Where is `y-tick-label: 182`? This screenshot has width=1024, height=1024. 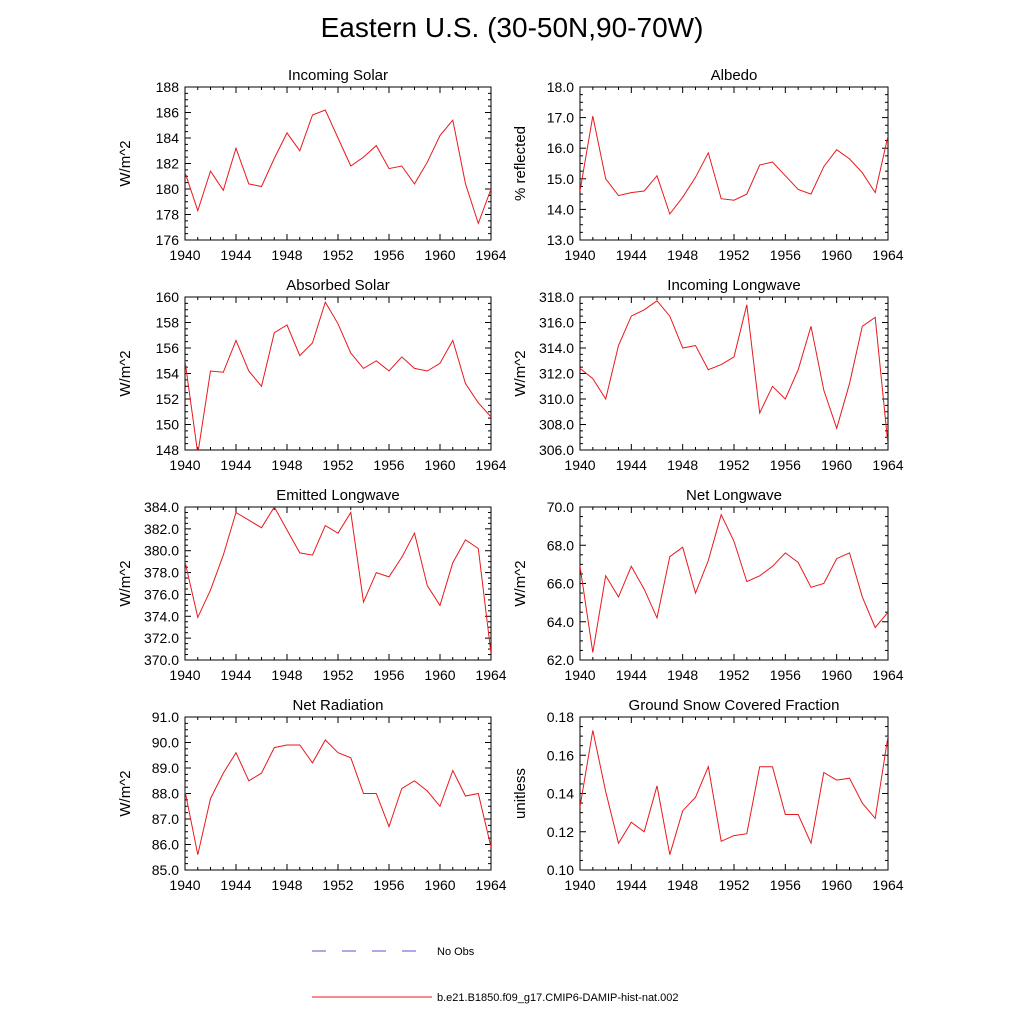
y-tick-label: 182 is located at coordinates (168, 164).